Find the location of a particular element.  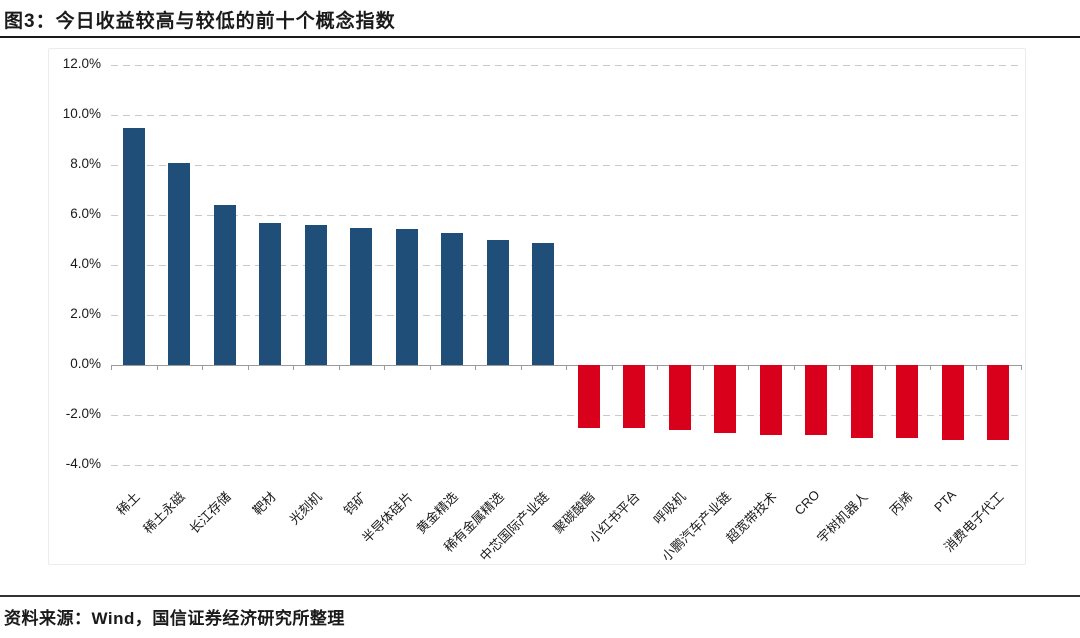

category-label: PTA is located at coordinates (945, 501).